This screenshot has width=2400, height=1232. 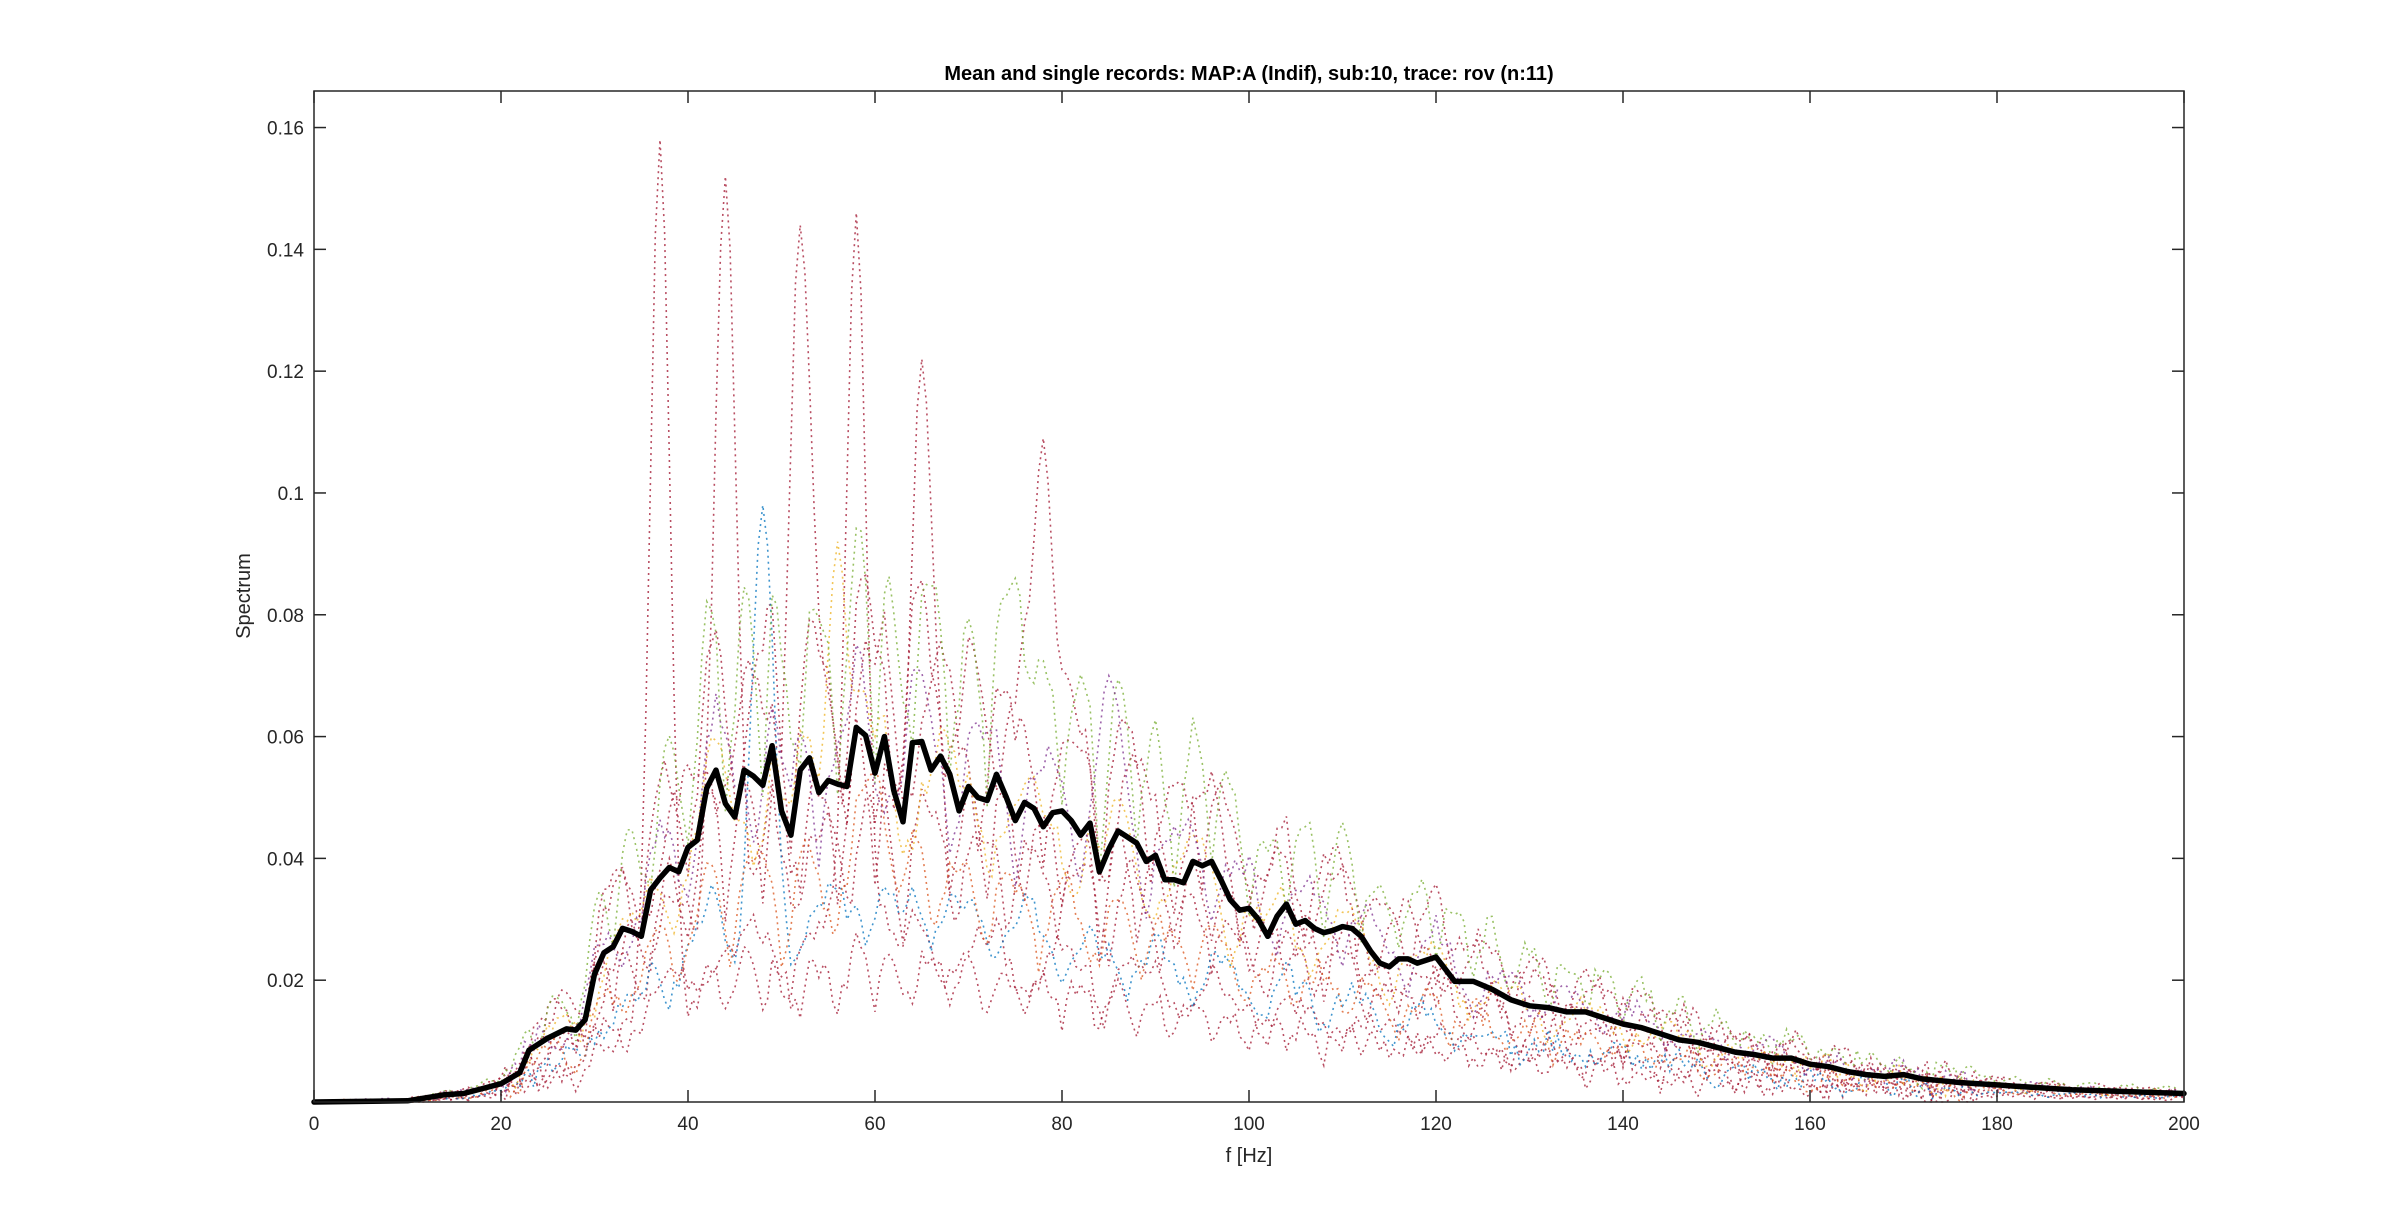 What do you see at coordinates (1997, 1124) in the screenshot?
I see `x-tick-label: 180` at bounding box center [1997, 1124].